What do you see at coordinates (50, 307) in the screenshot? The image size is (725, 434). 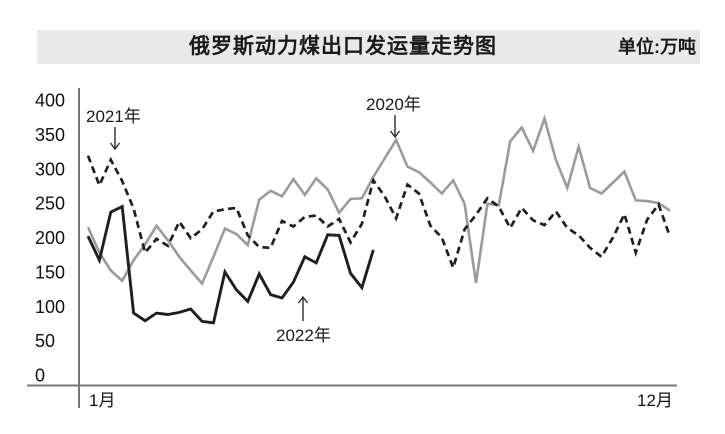 I see `y-tick-label: 100` at bounding box center [50, 307].